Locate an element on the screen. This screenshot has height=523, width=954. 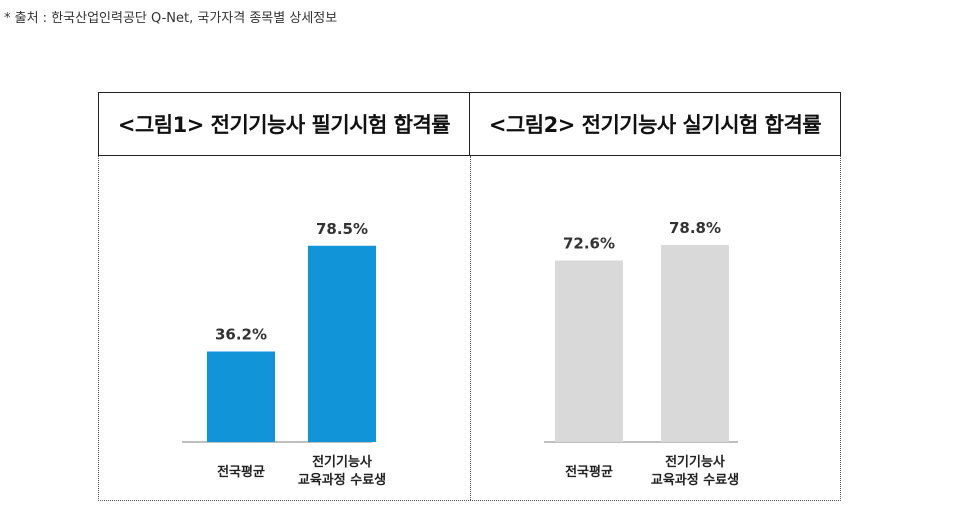
chart2-category-label-2-line1: 전기기능사 is located at coordinates (695, 462).